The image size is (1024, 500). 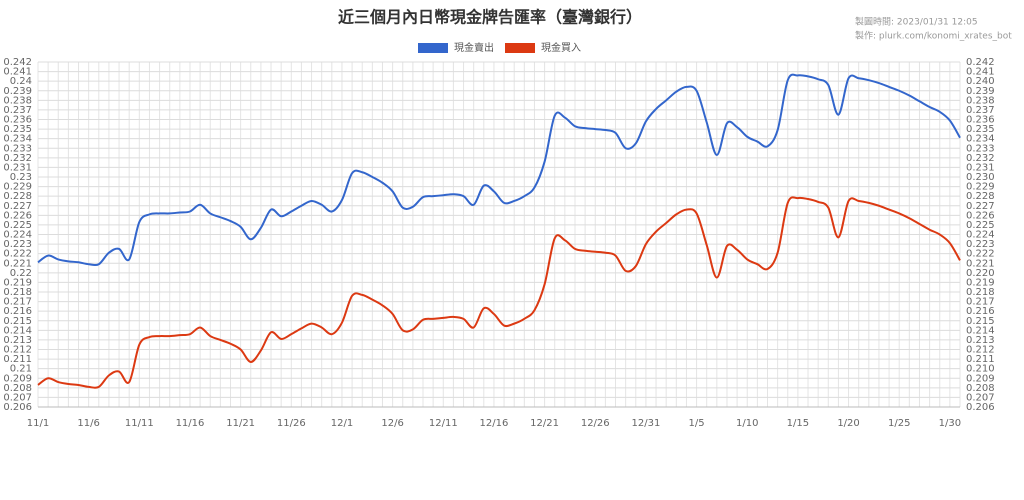 What do you see at coordinates (240, 423) in the screenshot?
I see `x-tick-label: 11/21` at bounding box center [240, 423].